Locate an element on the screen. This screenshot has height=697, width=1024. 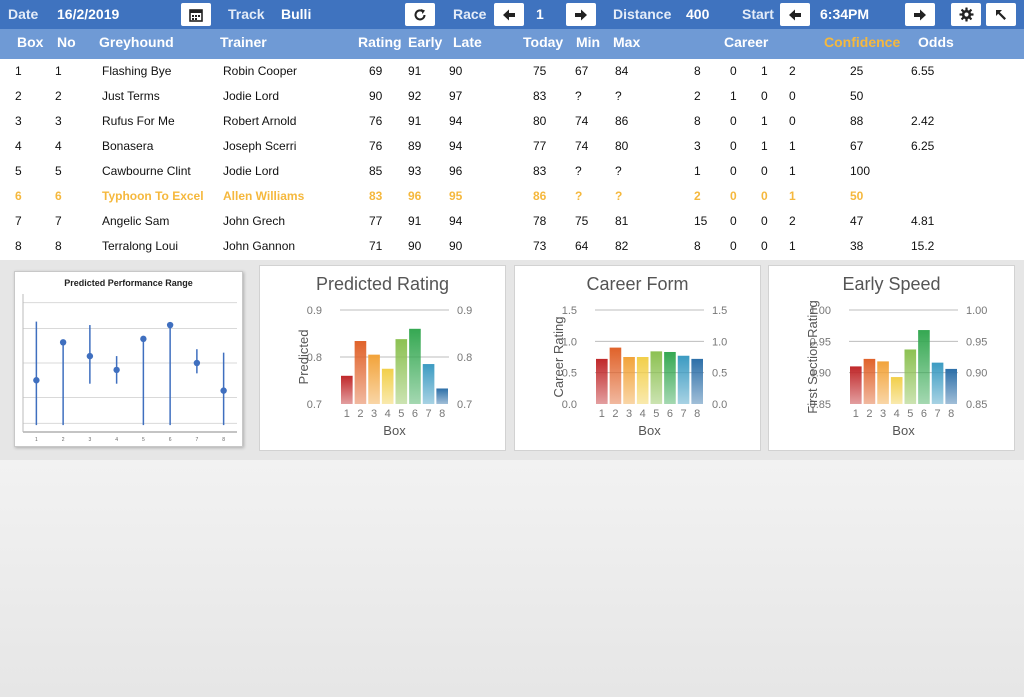
col-confidence: Confidence is located at coordinates (862, 42).